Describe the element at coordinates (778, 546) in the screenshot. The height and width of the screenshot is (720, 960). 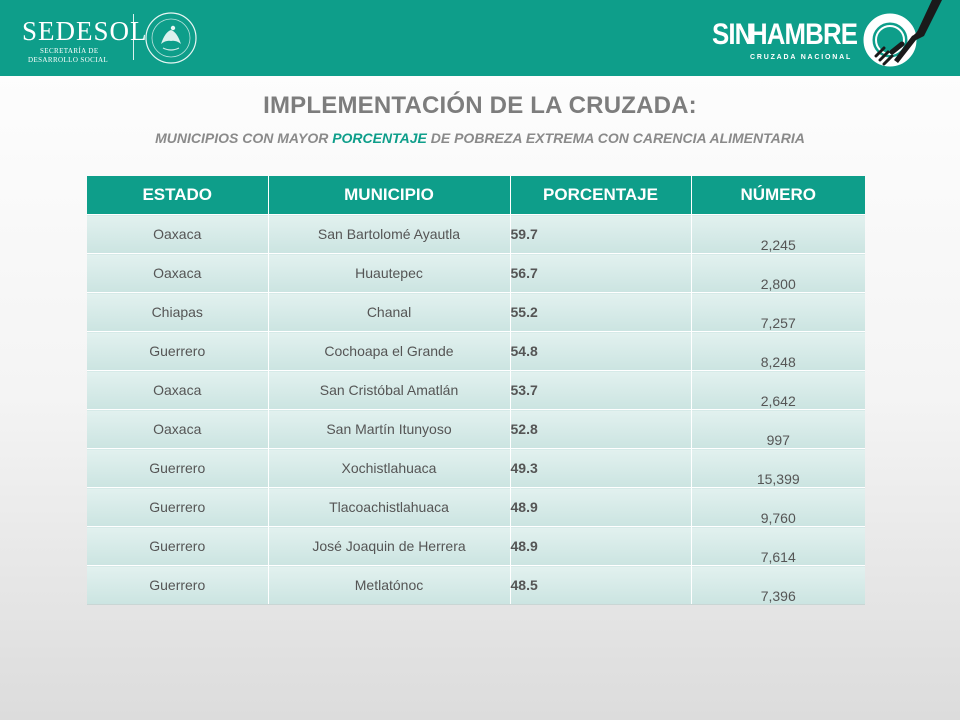
I see `cell-numero: 7,614` at that location.